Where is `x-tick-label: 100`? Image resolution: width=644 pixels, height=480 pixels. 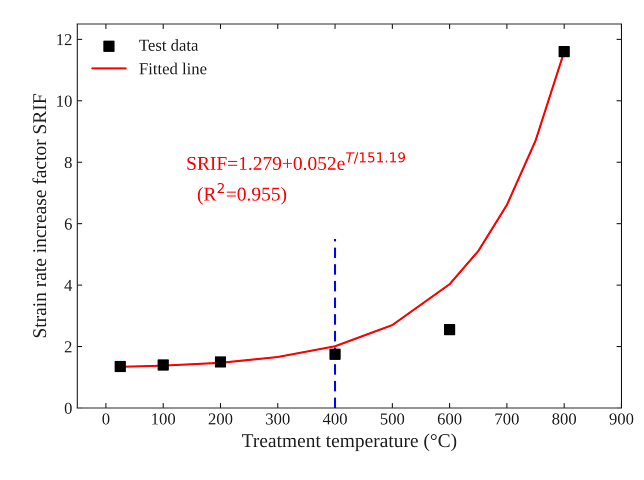 x-tick-label: 100 is located at coordinates (164, 419).